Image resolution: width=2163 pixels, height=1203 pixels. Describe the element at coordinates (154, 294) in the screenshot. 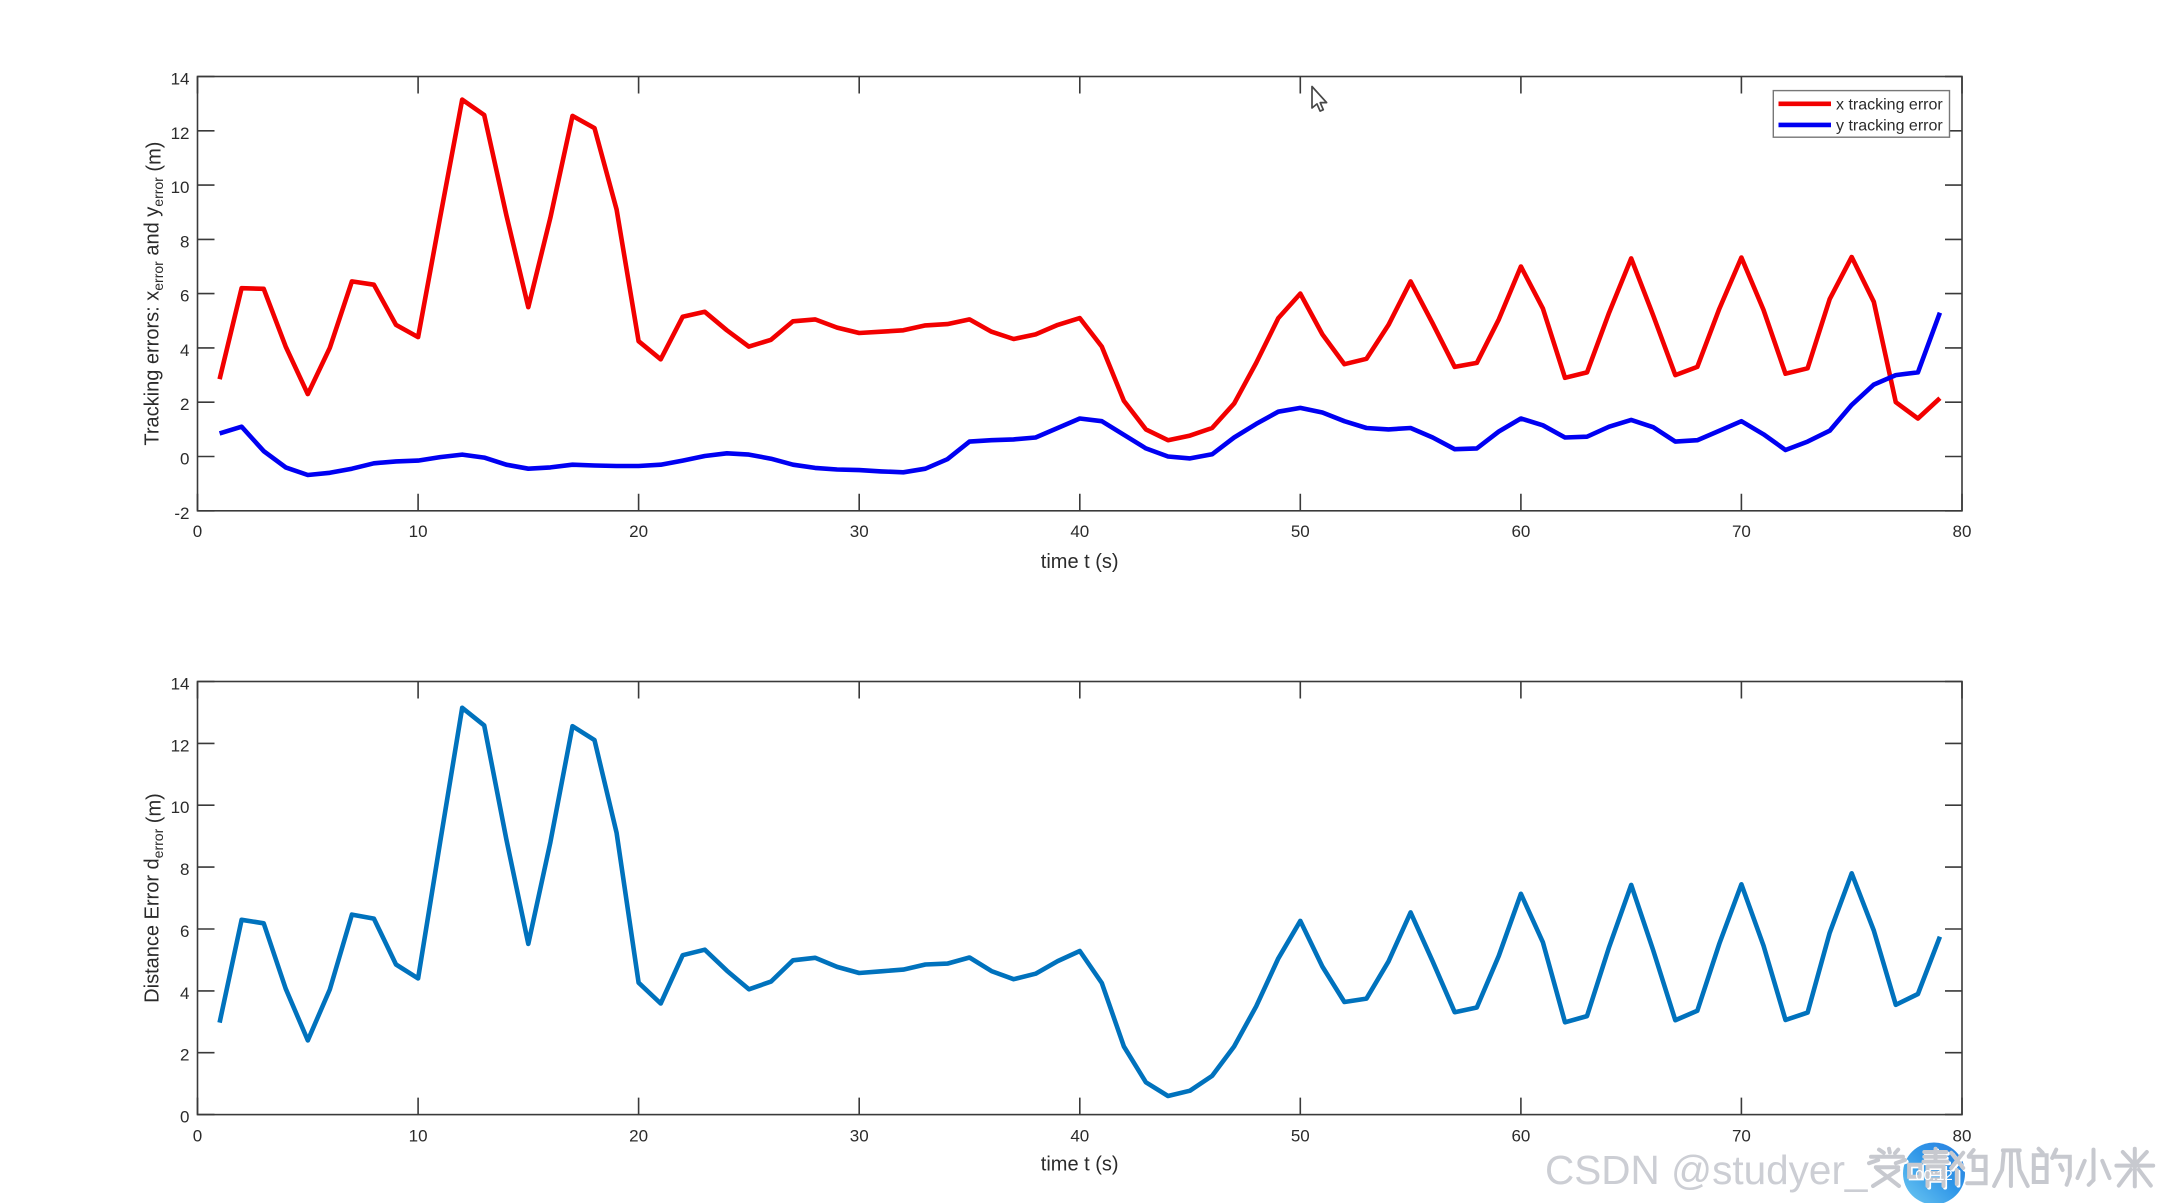

I see `svg-text:Tracking errors: xerror and ye: Tracking errors: xerror and yerror (m)` at that location.